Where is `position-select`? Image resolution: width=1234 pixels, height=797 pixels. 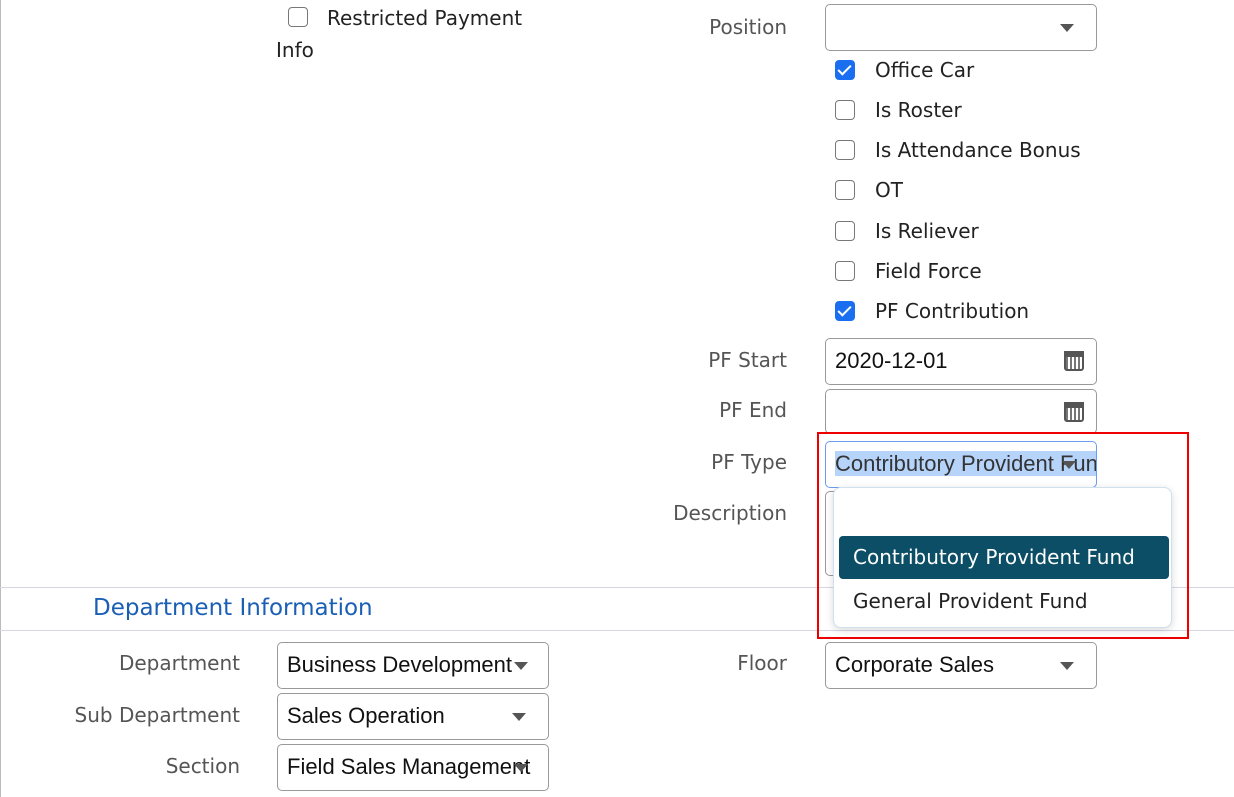
position-select is located at coordinates (961, 27).